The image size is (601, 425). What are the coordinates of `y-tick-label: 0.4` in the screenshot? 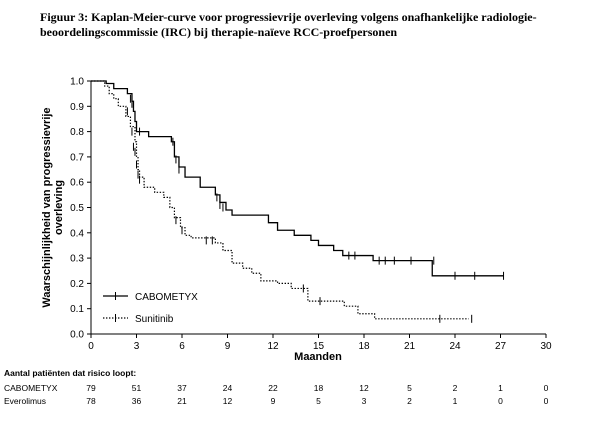 It's located at (77, 233).